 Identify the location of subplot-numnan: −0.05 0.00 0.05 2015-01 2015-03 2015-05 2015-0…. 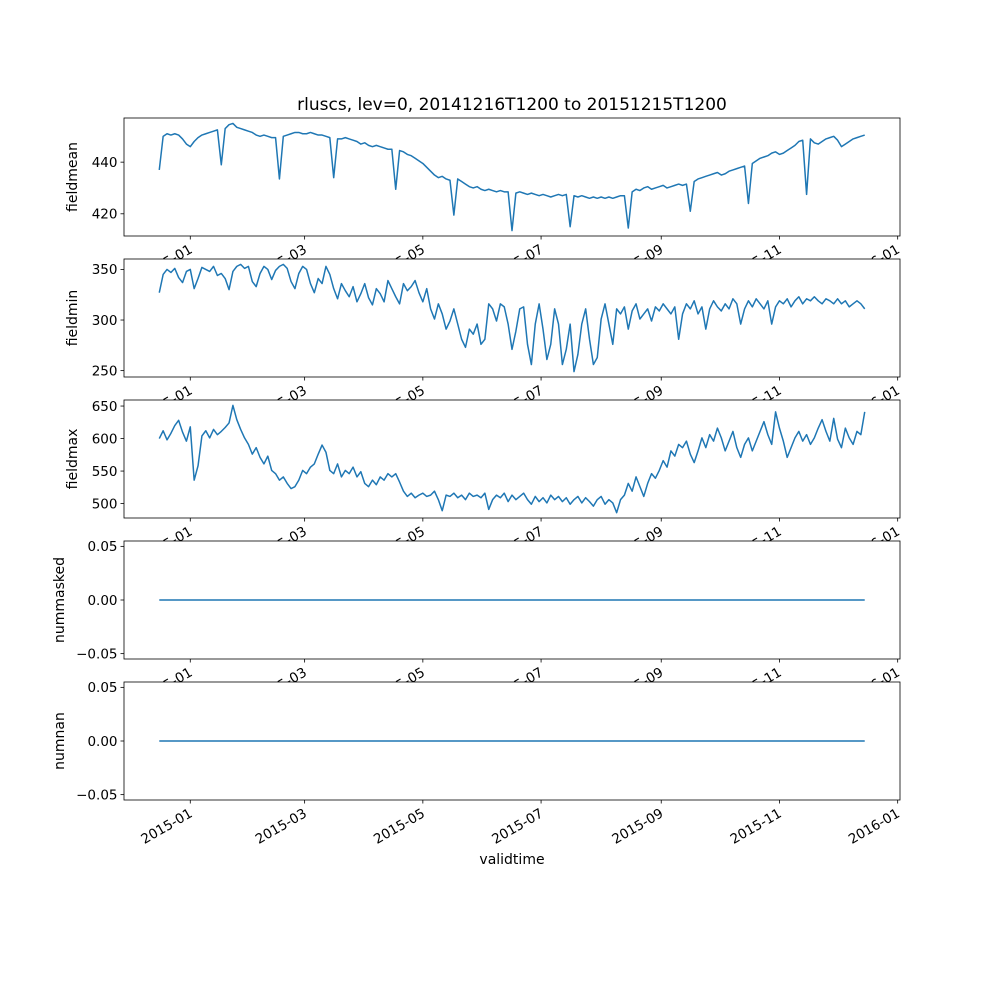
(489, 764).